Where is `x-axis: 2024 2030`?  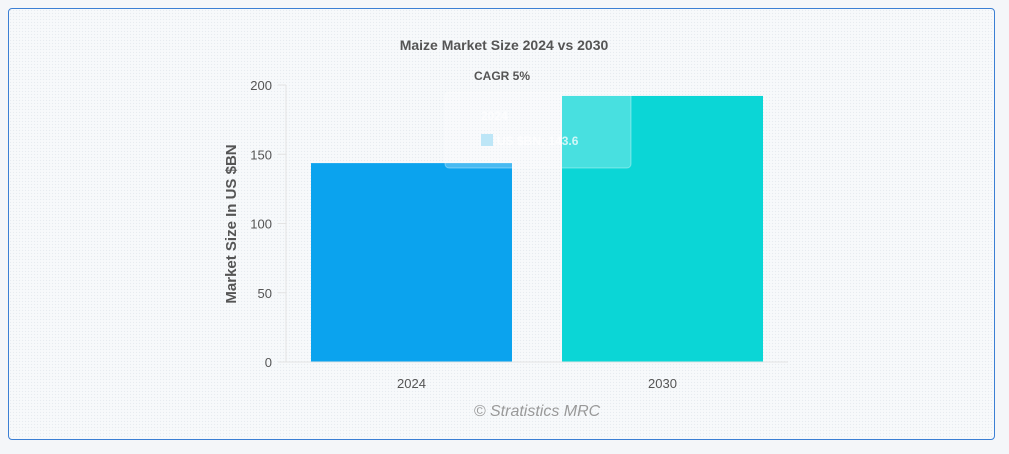 x-axis: 2024 2030 is located at coordinates (537, 376).